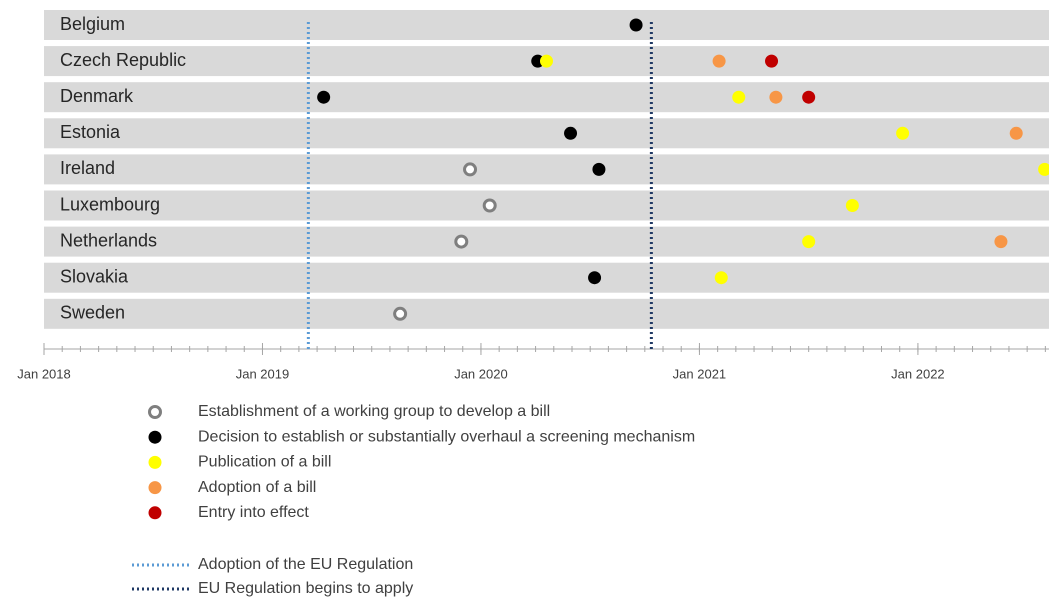 The width and height of the screenshot is (1049, 599). What do you see at coordinates (92, 313) in the screenshot?
I see `category-label: Sweden` at bounding box center [92, 313].